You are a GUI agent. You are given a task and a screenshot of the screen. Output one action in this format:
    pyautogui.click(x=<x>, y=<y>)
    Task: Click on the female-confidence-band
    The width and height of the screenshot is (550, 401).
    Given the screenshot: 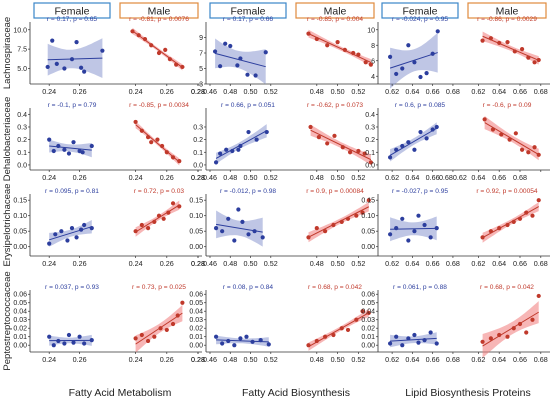 What is the action you would take?
    pyautogui.click(x=75, y=58)
    